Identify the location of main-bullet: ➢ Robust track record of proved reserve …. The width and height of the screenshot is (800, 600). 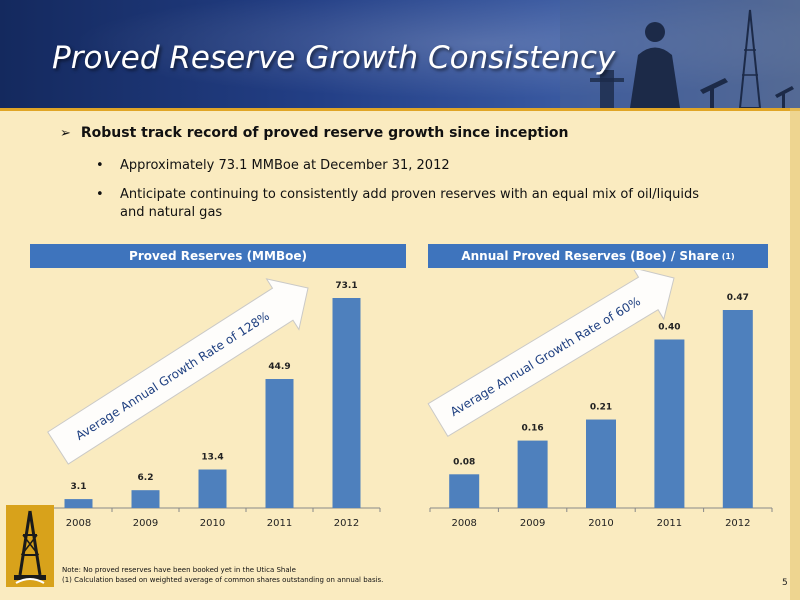
(314, 133).